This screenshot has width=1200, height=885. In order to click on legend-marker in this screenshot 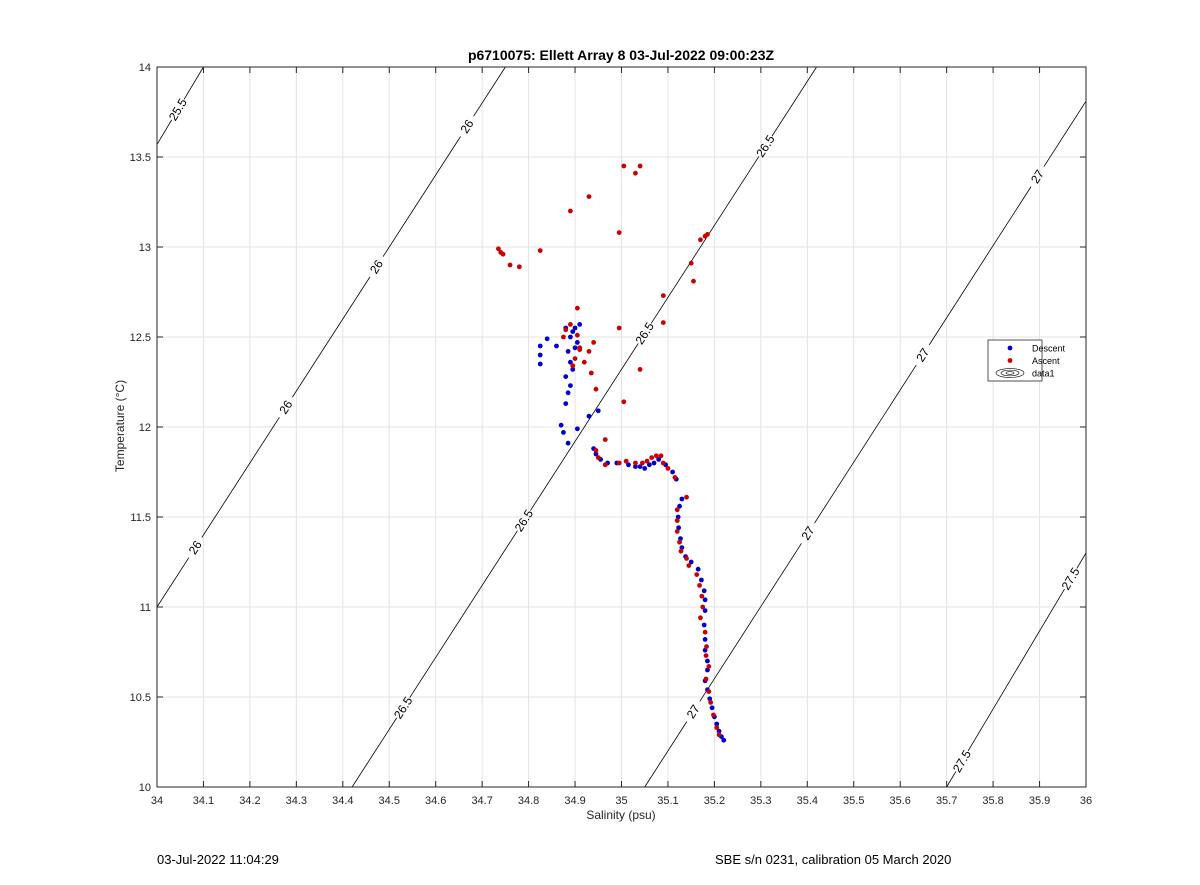, I will do `click(1010, 360)`.